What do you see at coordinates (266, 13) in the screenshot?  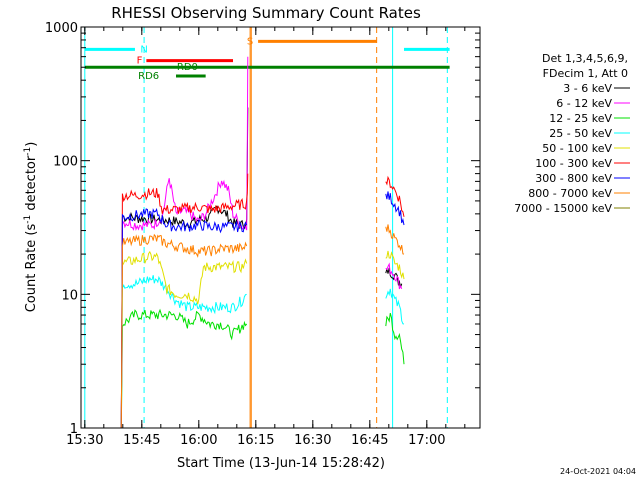 I see `chart-title: RHESSI Observing Summary Count Rates` at bounding box center [266, 13].